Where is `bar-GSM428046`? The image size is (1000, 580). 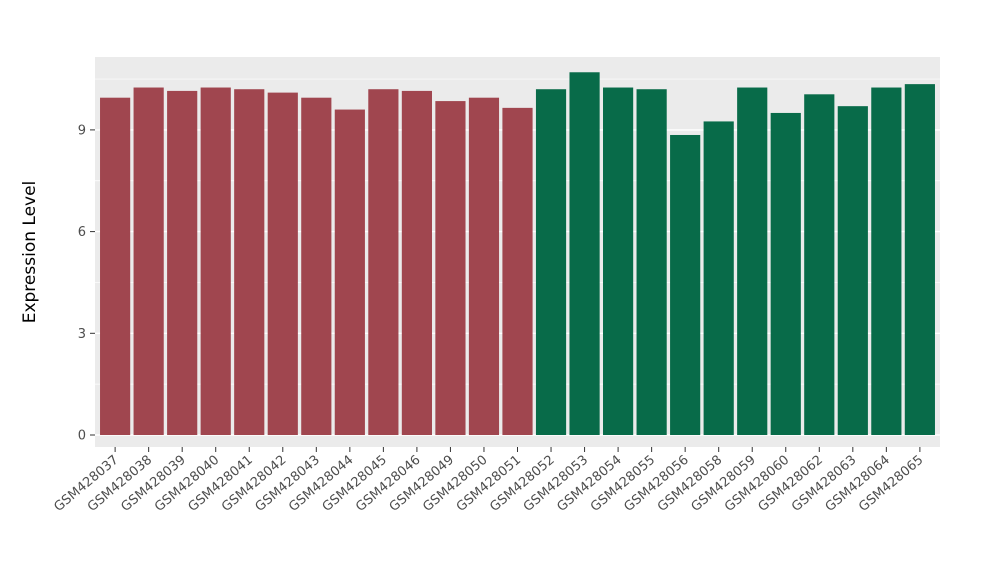 bar-GSM428046 is located at coordinates (416, 262).